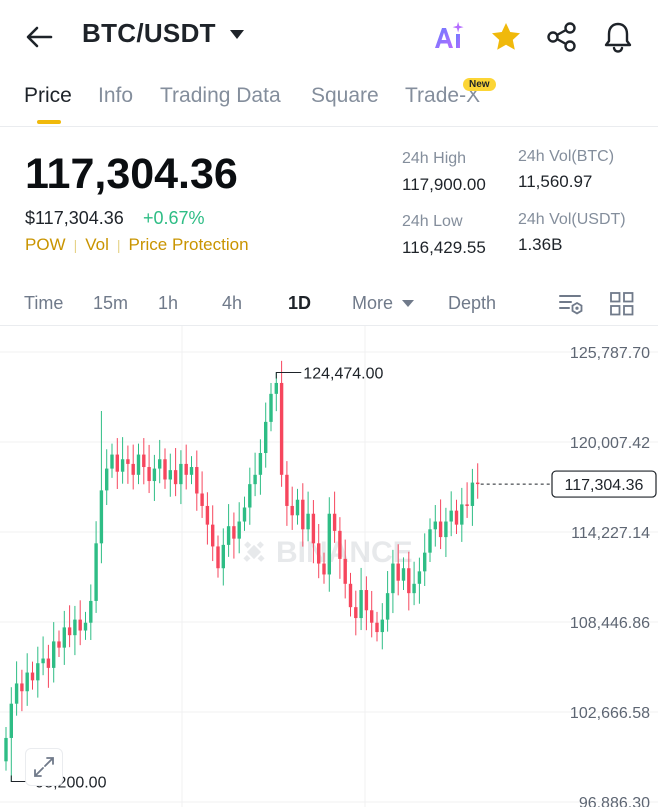 This screenshot has height=807, width=658. What do you see at coordinates (168, 303) in the screenshot?
I see `interval-1h: 1h` at bounding box center [168, 303].